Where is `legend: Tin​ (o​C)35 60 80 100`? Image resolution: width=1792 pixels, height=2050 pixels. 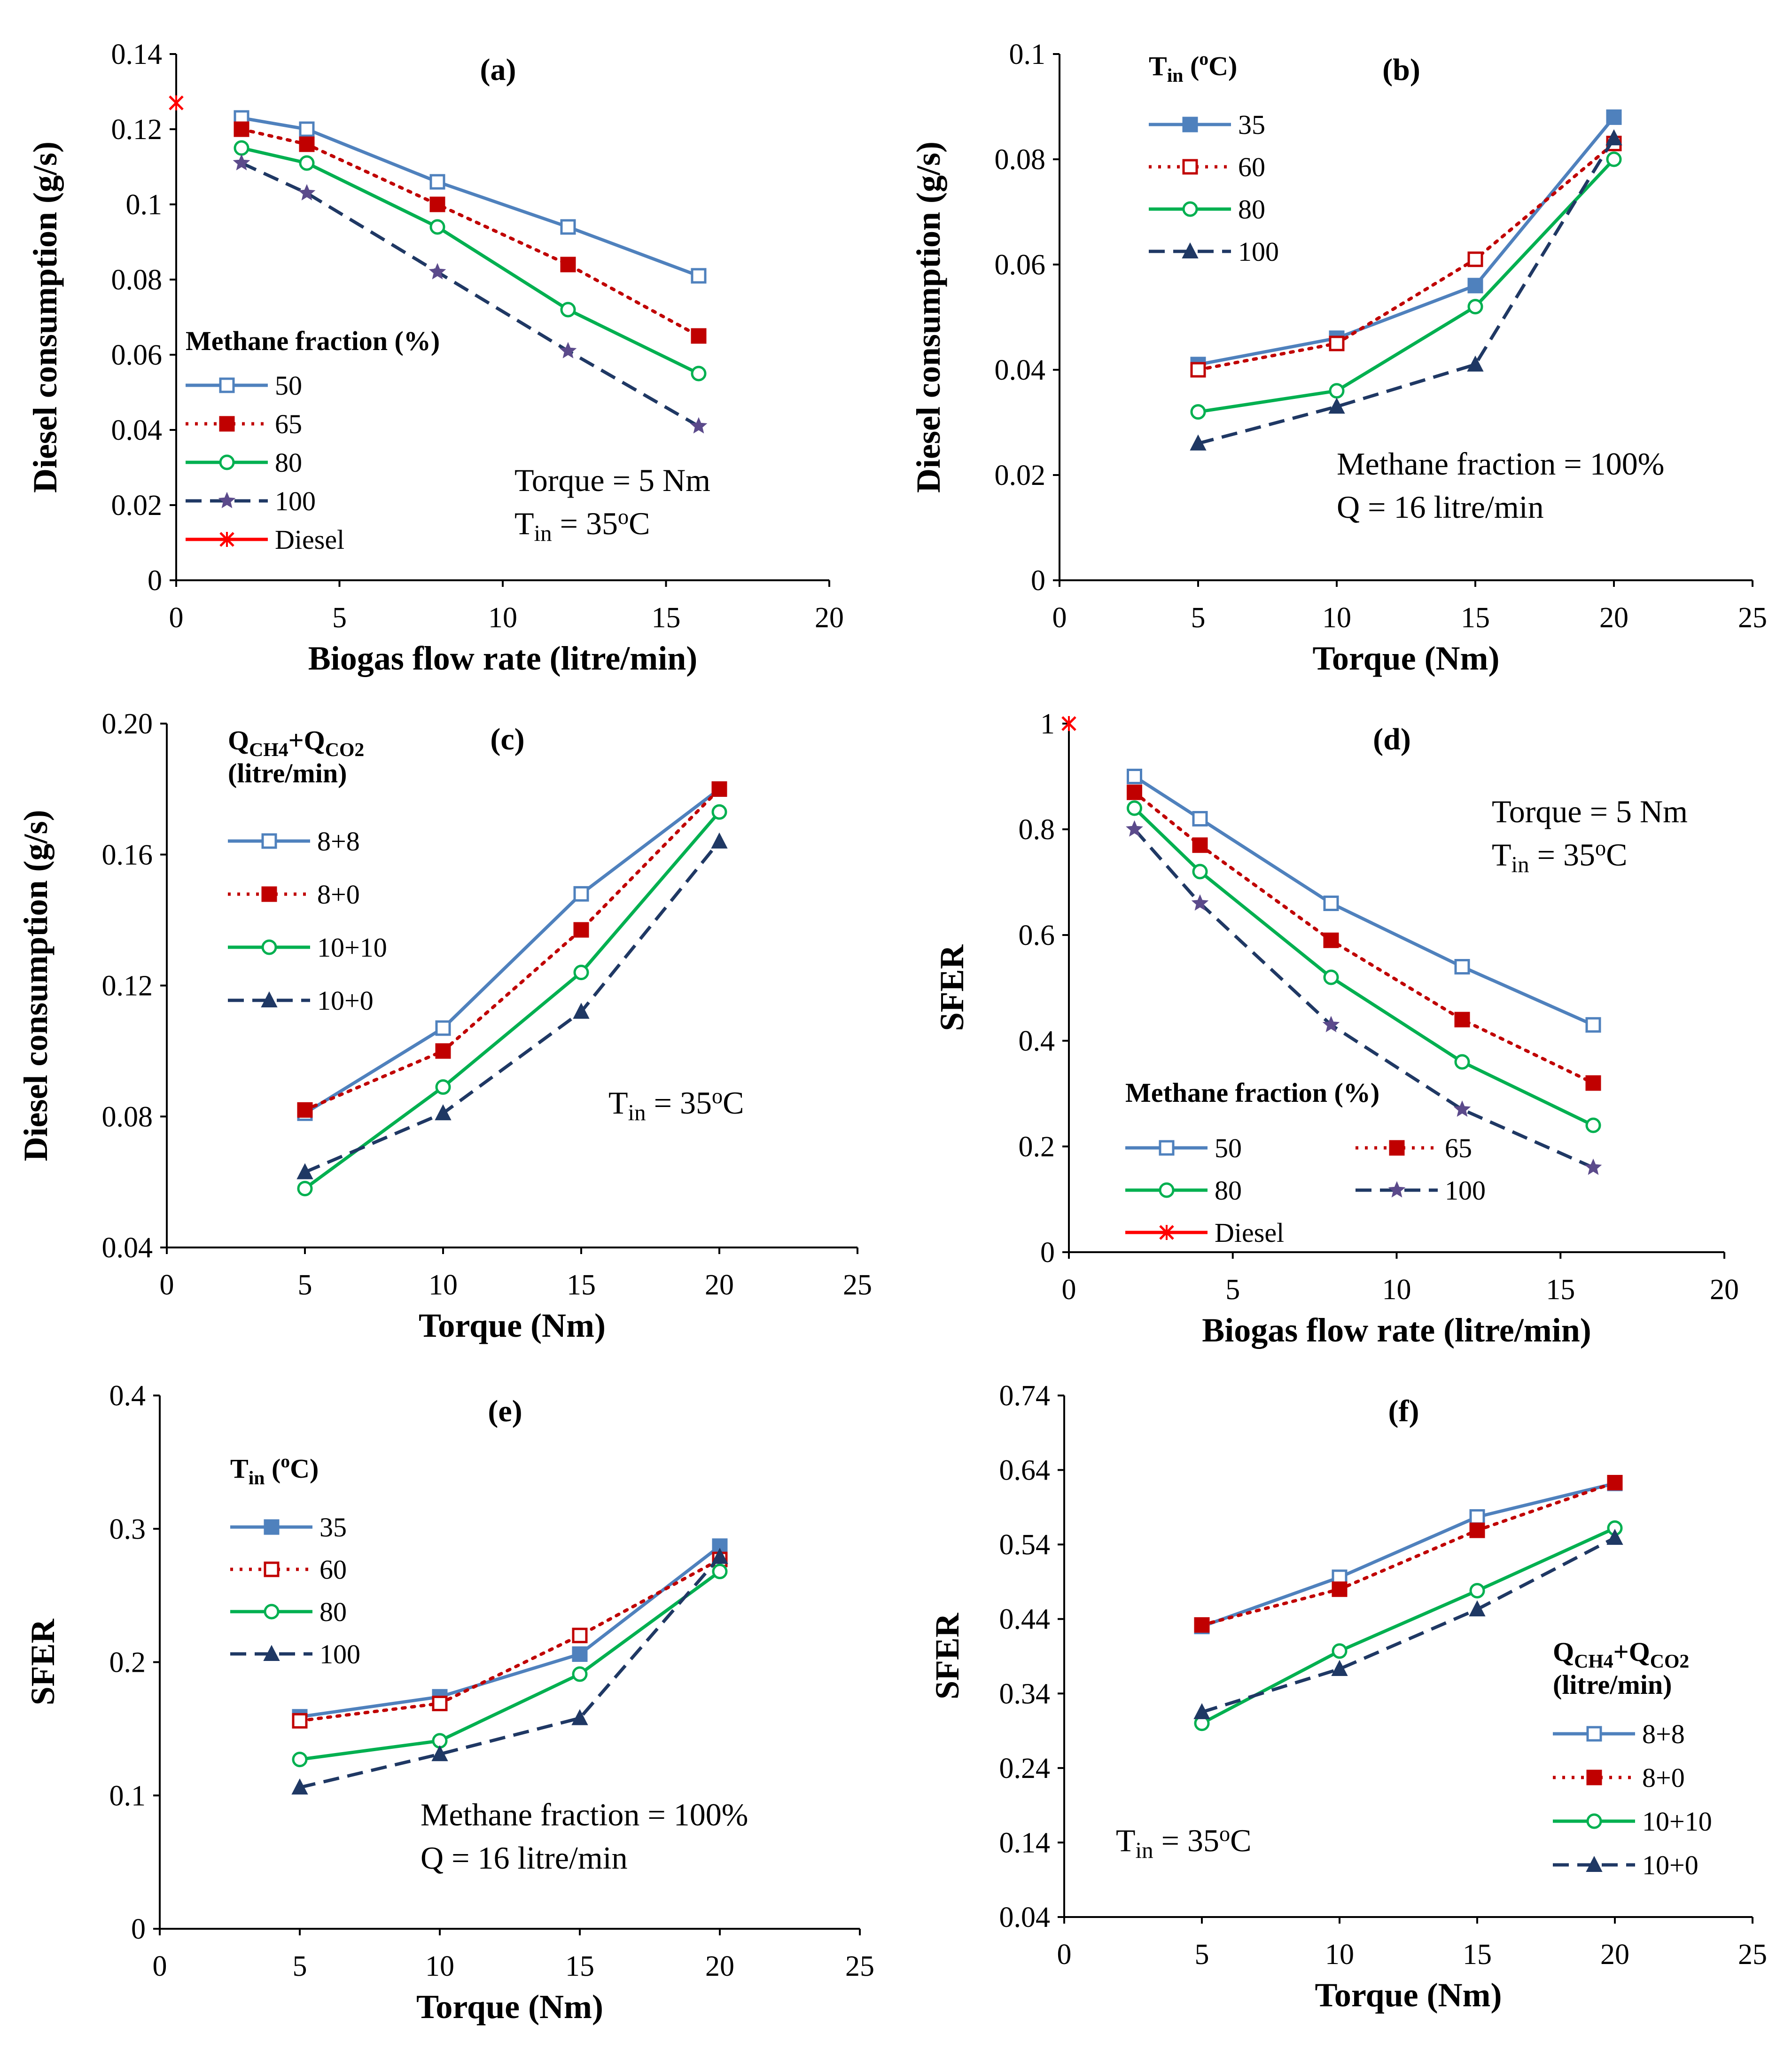
legend: Tin​ (o​C)35 60 80 100 is located at coordinates (1214, 158).